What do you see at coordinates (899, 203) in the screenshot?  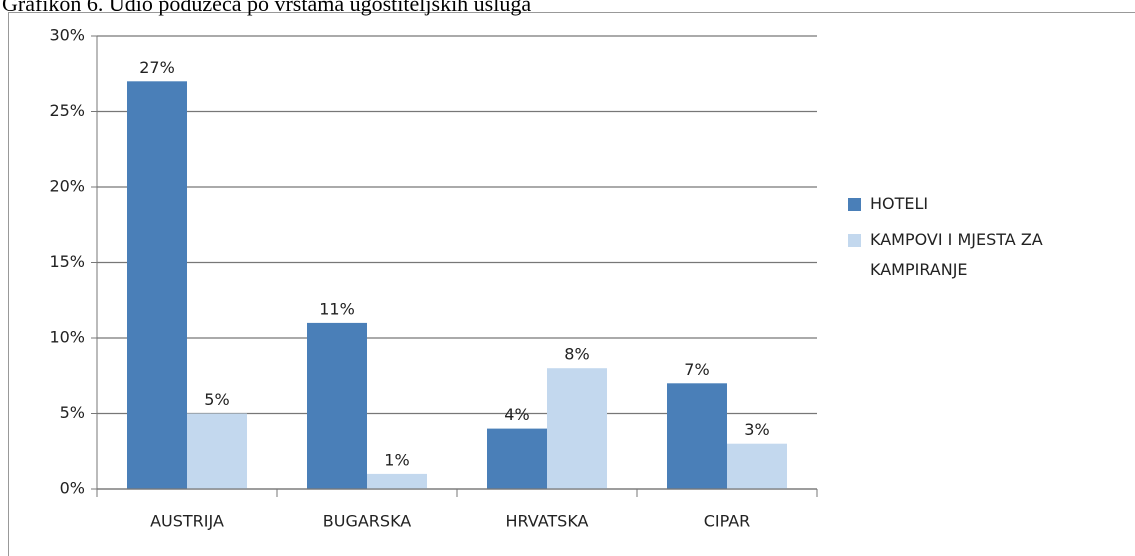 I see `legend-label: HOTELI` at bounding box center [899, 203].